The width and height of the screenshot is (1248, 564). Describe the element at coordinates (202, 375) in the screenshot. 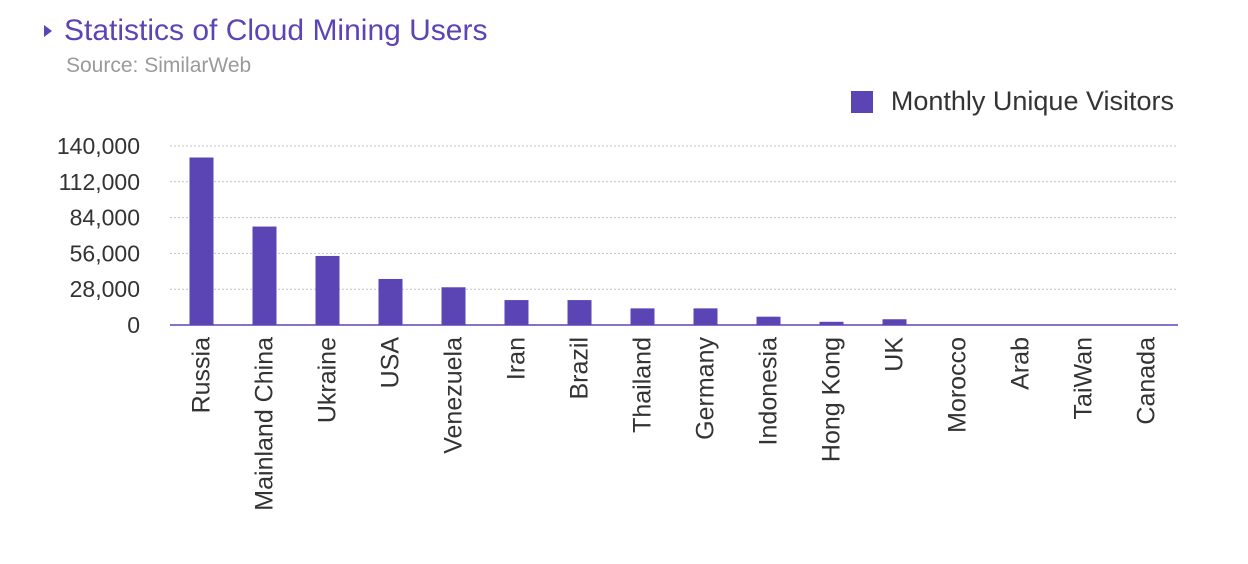

I see `x-tick-label: Russia` at that location.